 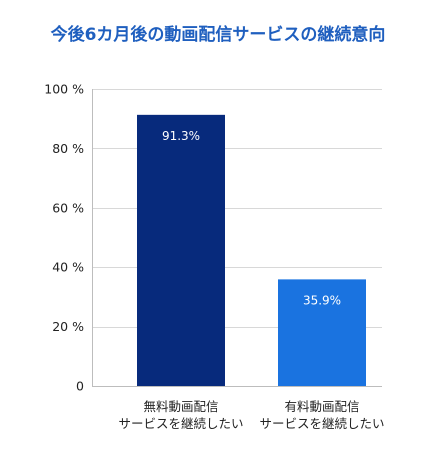 What do you see at coordinates (64, 238) in the screenshot?
I see `y-axis: 0 20 % 40 % 60 % 80 % 100 %` at bounding box center [64, 238].